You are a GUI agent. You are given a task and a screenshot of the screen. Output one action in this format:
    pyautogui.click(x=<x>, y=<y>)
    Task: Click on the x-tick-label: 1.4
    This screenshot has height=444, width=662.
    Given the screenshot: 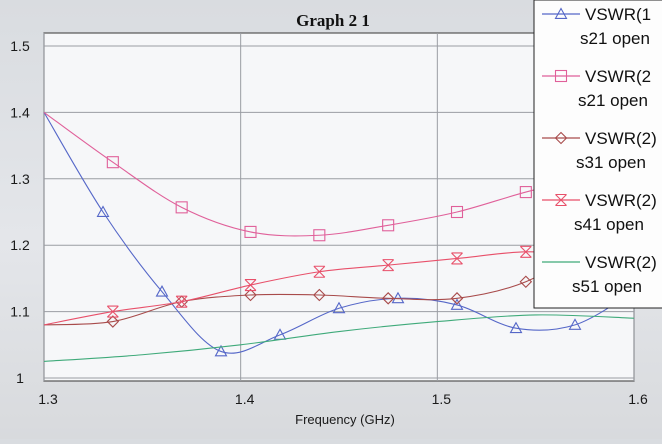 What is the action you would take?
    pyautogui.click(x=245, y=399)
    